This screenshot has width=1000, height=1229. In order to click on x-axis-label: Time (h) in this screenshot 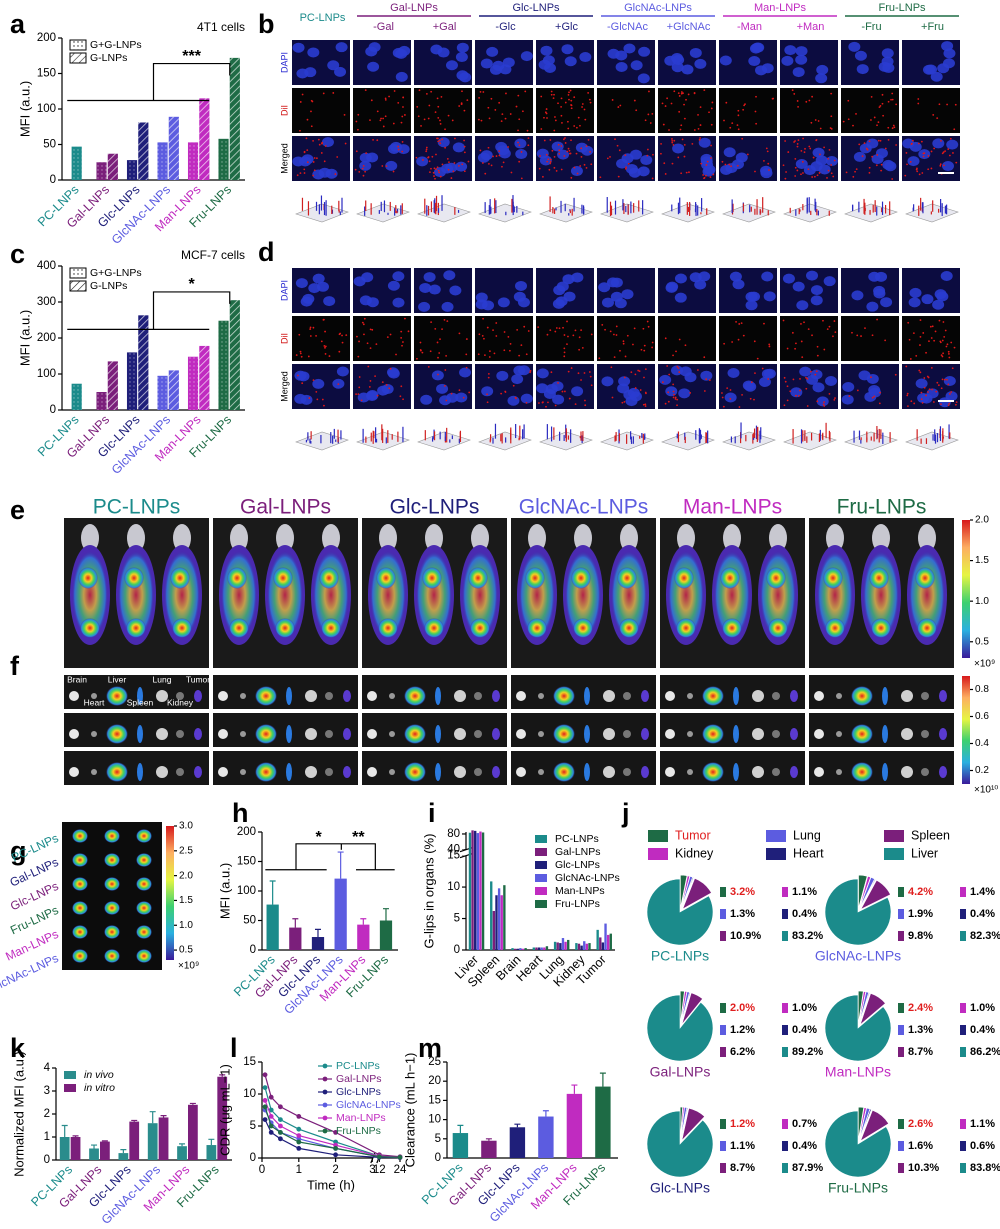, I will do `click(331, 1184)`.